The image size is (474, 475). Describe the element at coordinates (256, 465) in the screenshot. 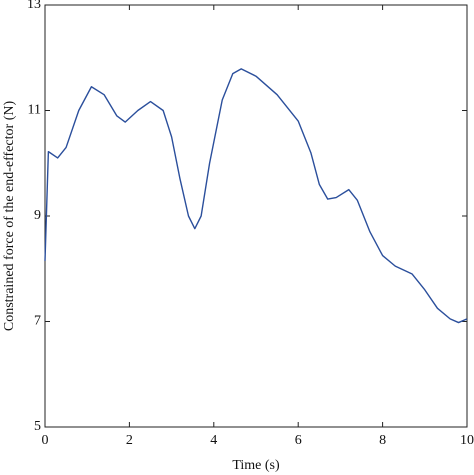

I see `x-axis-label: Time (s)` at that location.